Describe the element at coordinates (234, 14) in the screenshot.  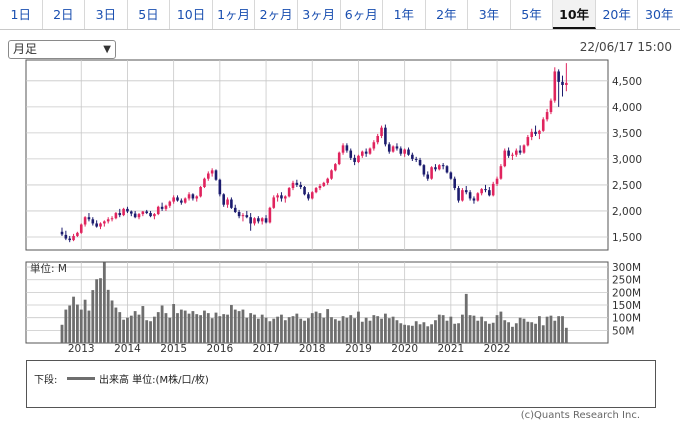
I see `tab-5: 1ヶ月` at that location.